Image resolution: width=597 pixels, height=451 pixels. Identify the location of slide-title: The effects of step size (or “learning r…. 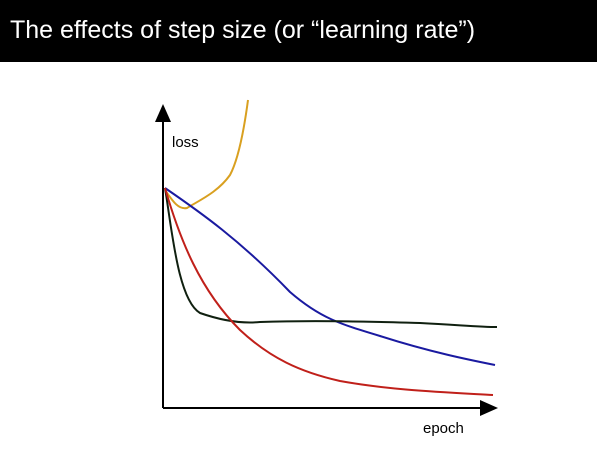
(243, 30).